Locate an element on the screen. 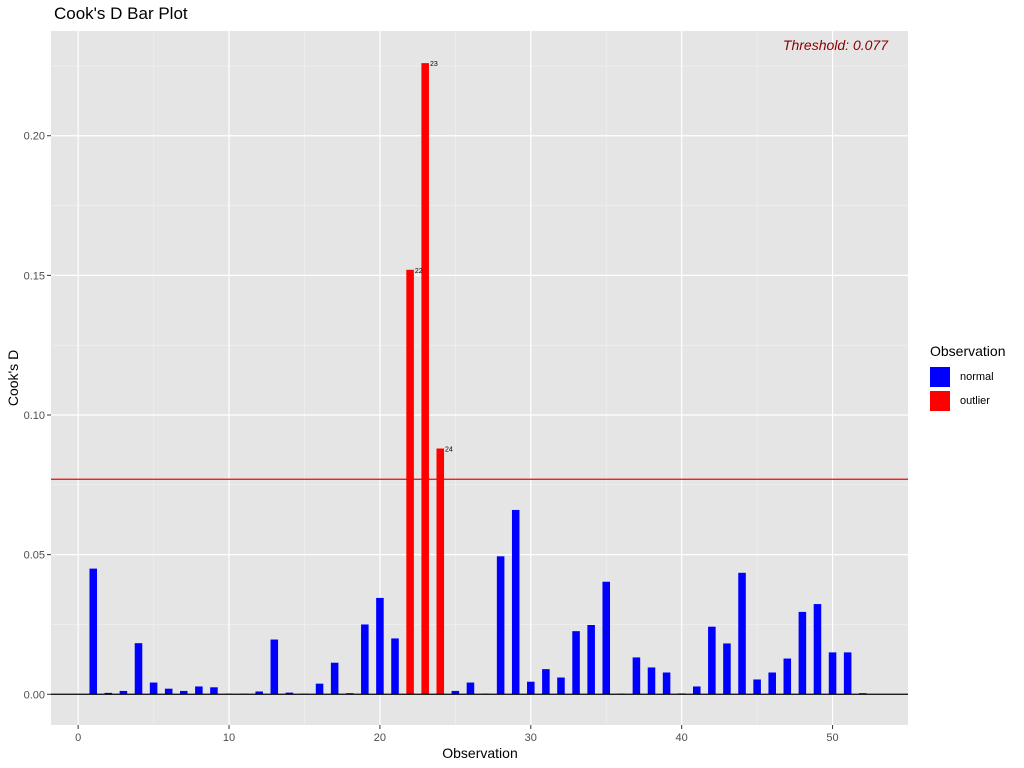 The height and width of the screenshot is (768, 1024). threshold-label: Threshold: 0.077 is located at coordinates (836, 45).